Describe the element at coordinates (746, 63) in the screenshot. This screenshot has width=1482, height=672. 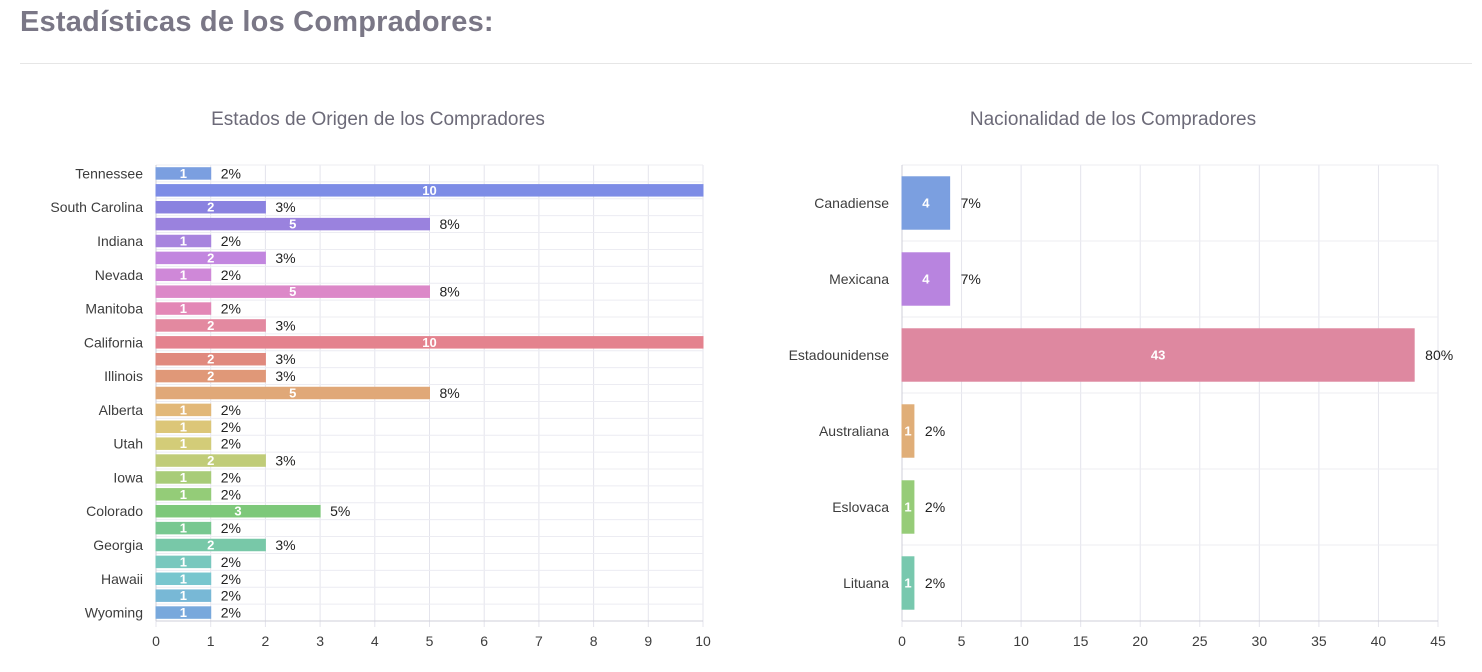
I see `title-divider` at that location.